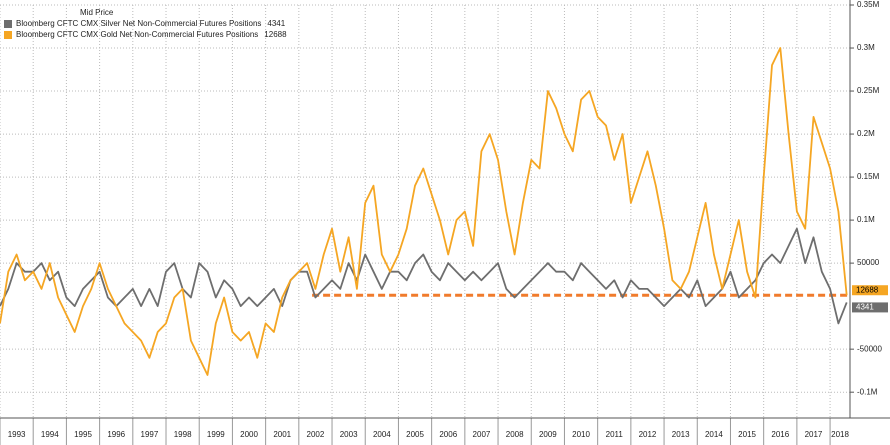  I want to click on x-tick-label: 2009, so click(548, 434).